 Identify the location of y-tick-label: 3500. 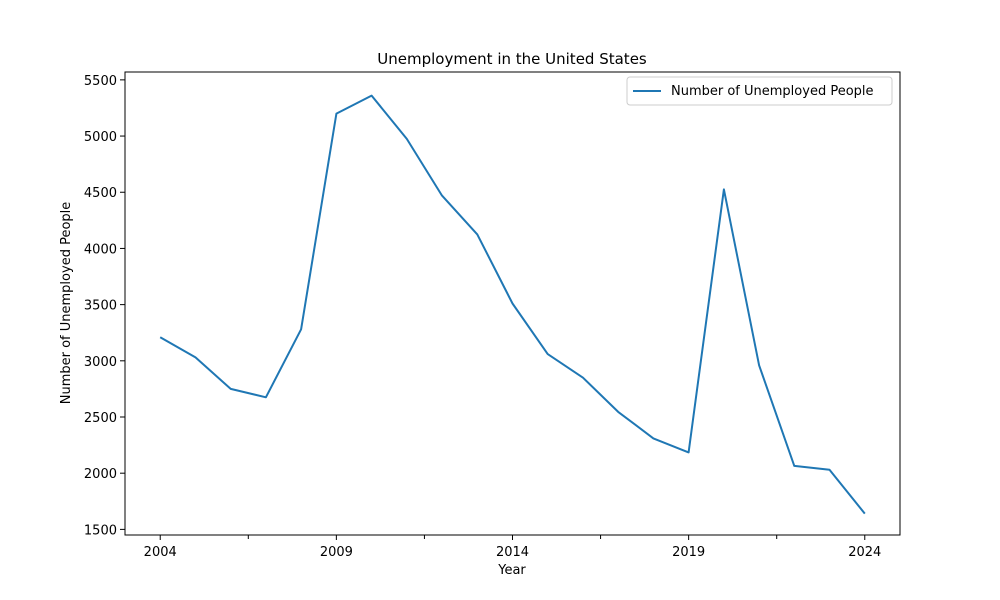
(100, 306).